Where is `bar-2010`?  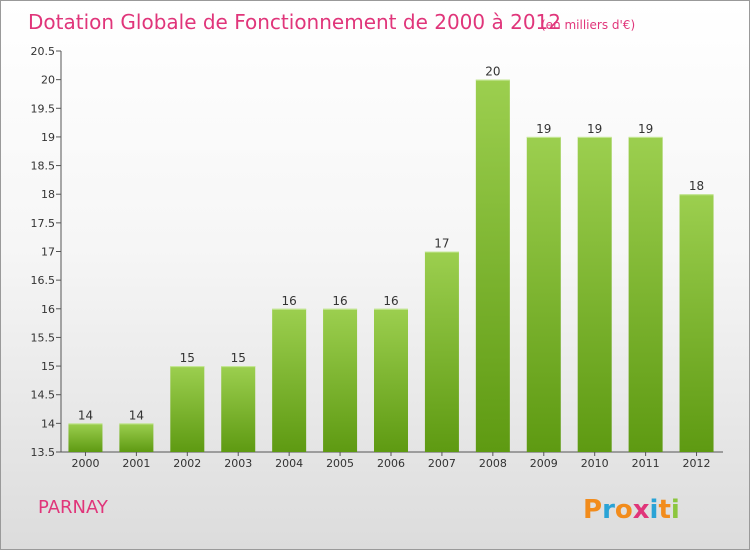 bar-2010 is located at coordinates (594, 294).